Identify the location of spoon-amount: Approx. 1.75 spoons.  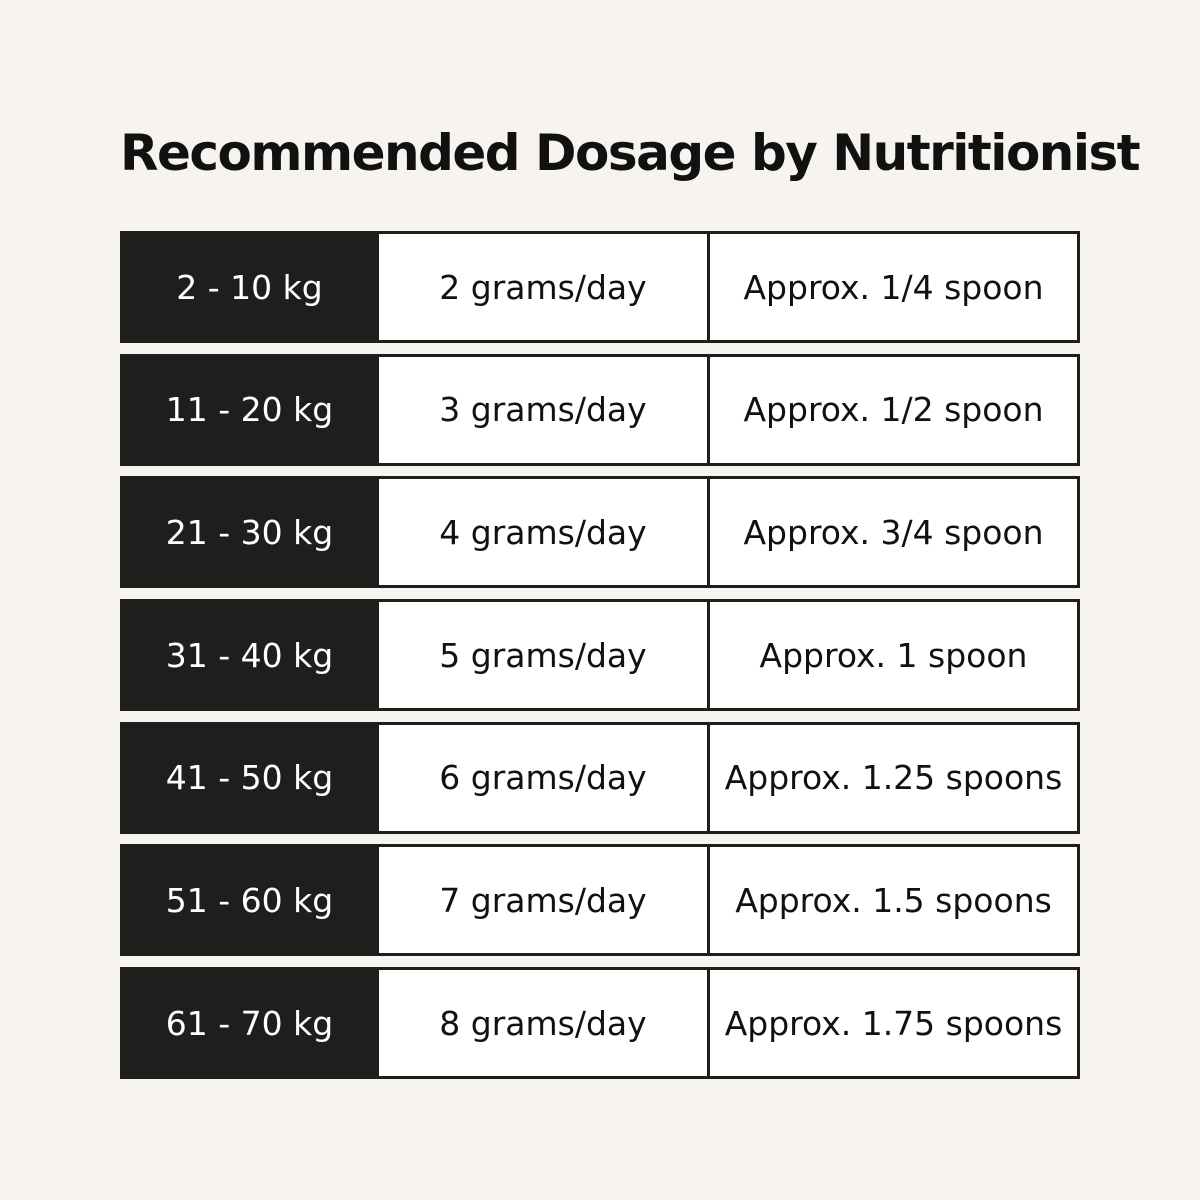
(892, 1023).